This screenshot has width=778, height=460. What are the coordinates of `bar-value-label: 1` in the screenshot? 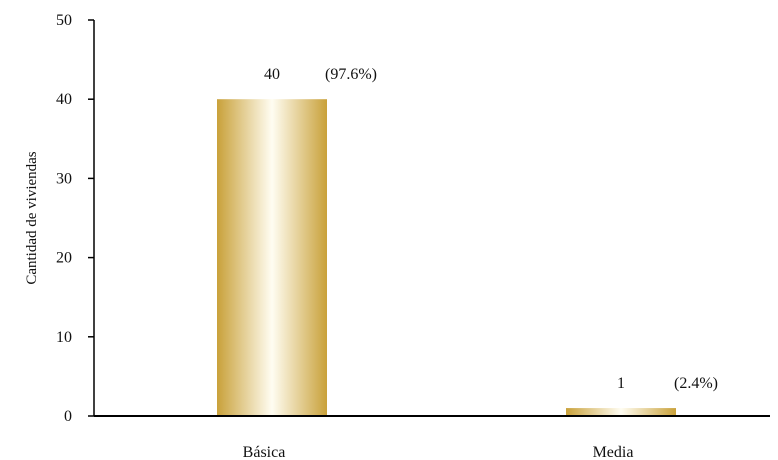 It's located at (621, 383).